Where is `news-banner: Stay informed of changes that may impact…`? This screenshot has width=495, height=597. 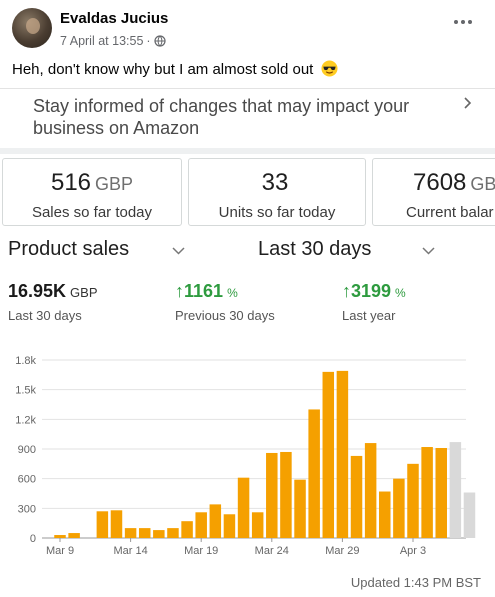
news-banner: Stay informed of changes that may impact… is located at coordinates (247, 116).